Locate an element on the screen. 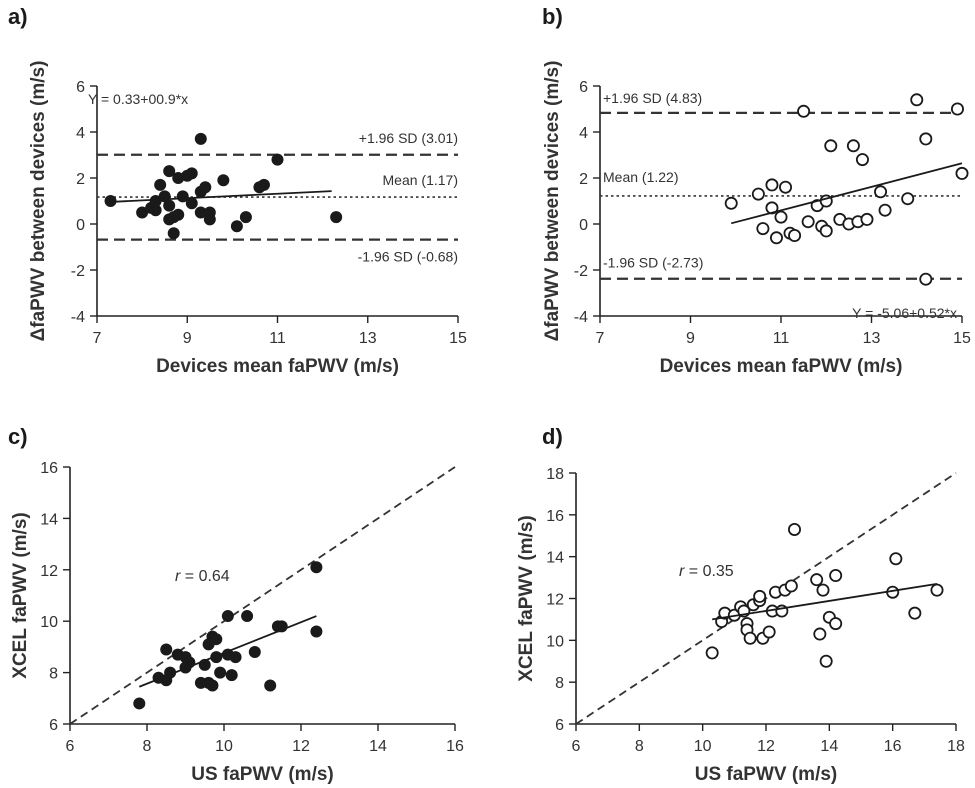 The width and height of the screenshot is (975, 788). y-axis-title: XCEL faPWV (m/s) is located at coordinates (526, 598).